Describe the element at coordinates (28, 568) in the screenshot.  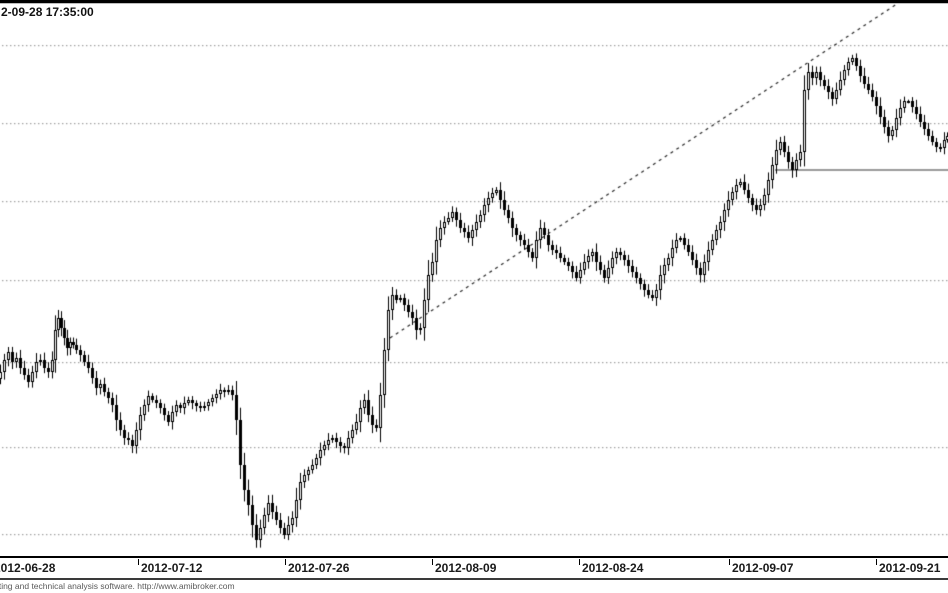
I see `x-axis-label: 2012-06-28` at that location.